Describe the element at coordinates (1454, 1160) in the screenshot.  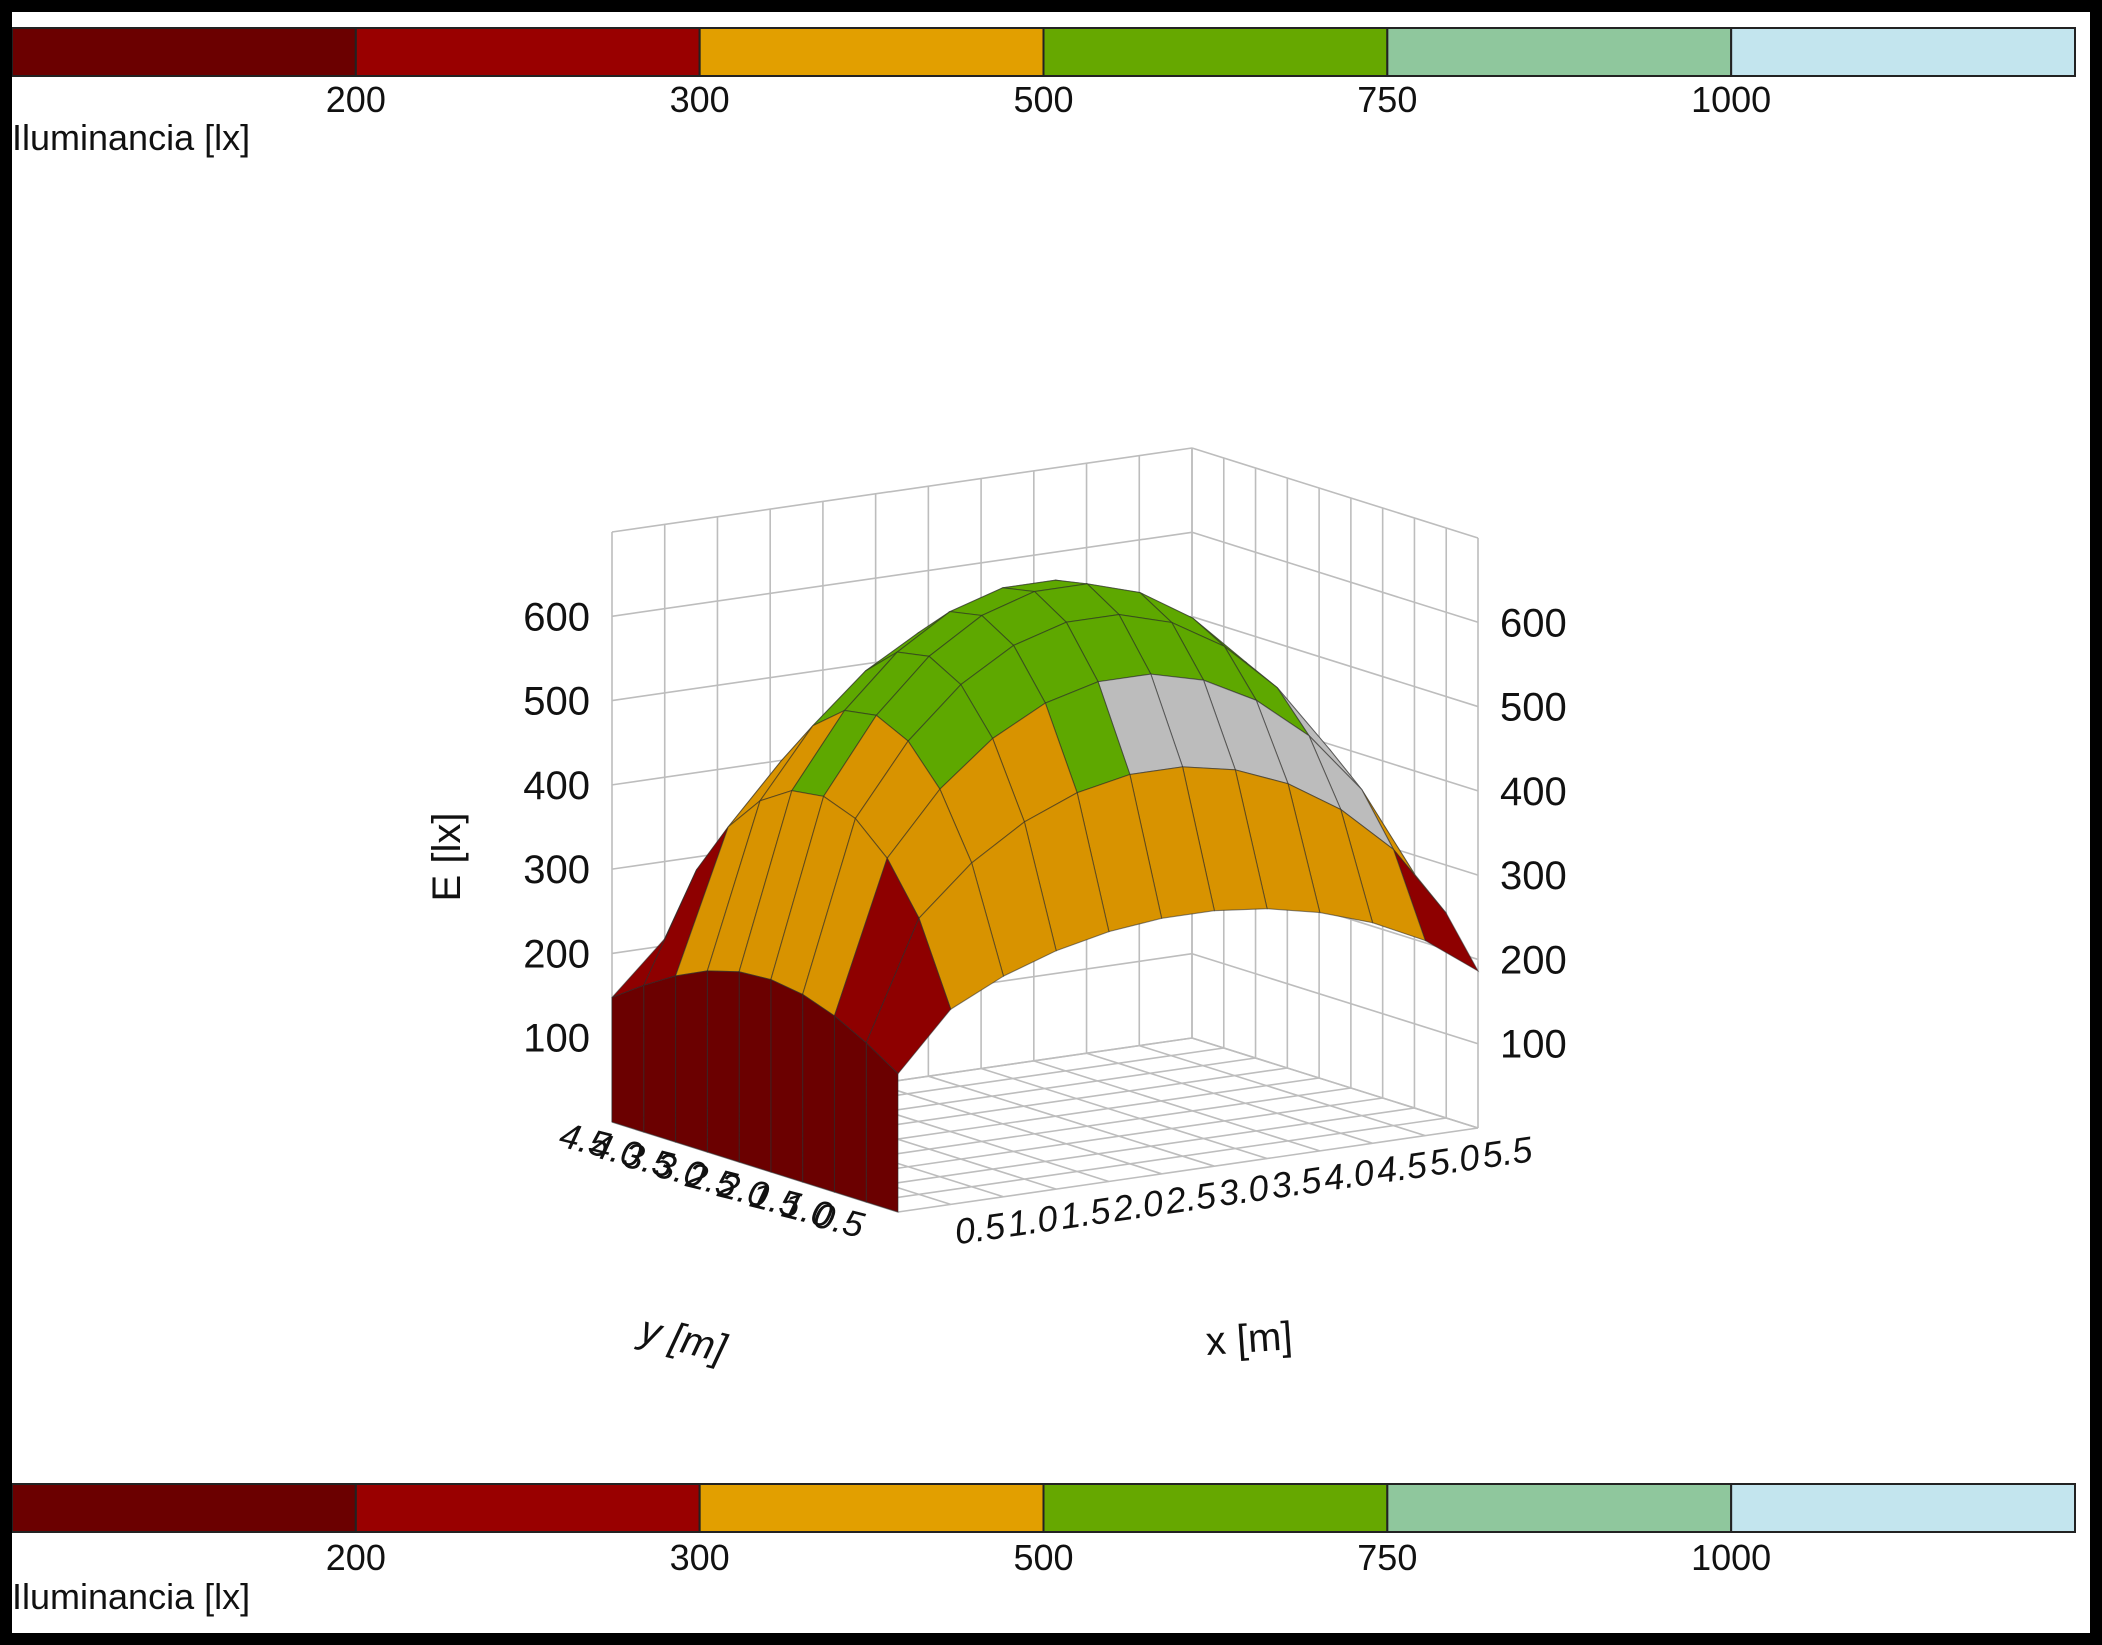
I see `x-tick-5.0: 5.0` at that location.